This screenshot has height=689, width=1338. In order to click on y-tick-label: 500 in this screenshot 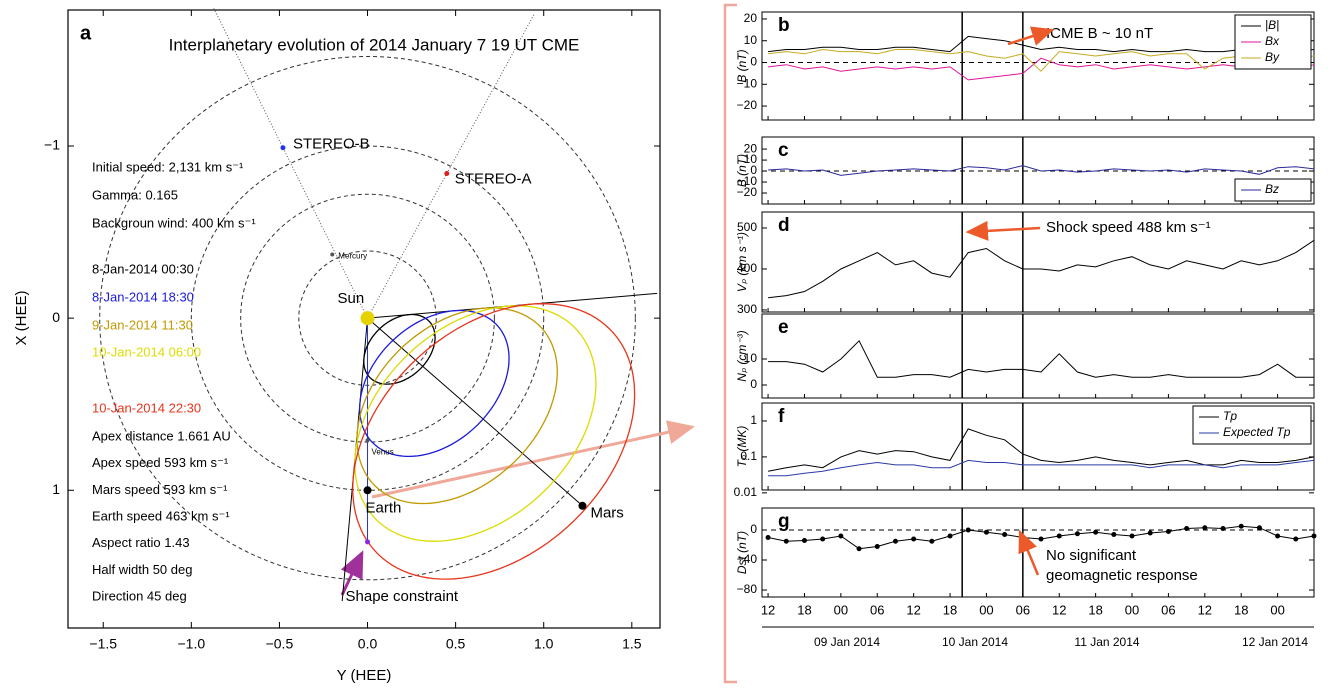, I will do `click(747, 227)`.